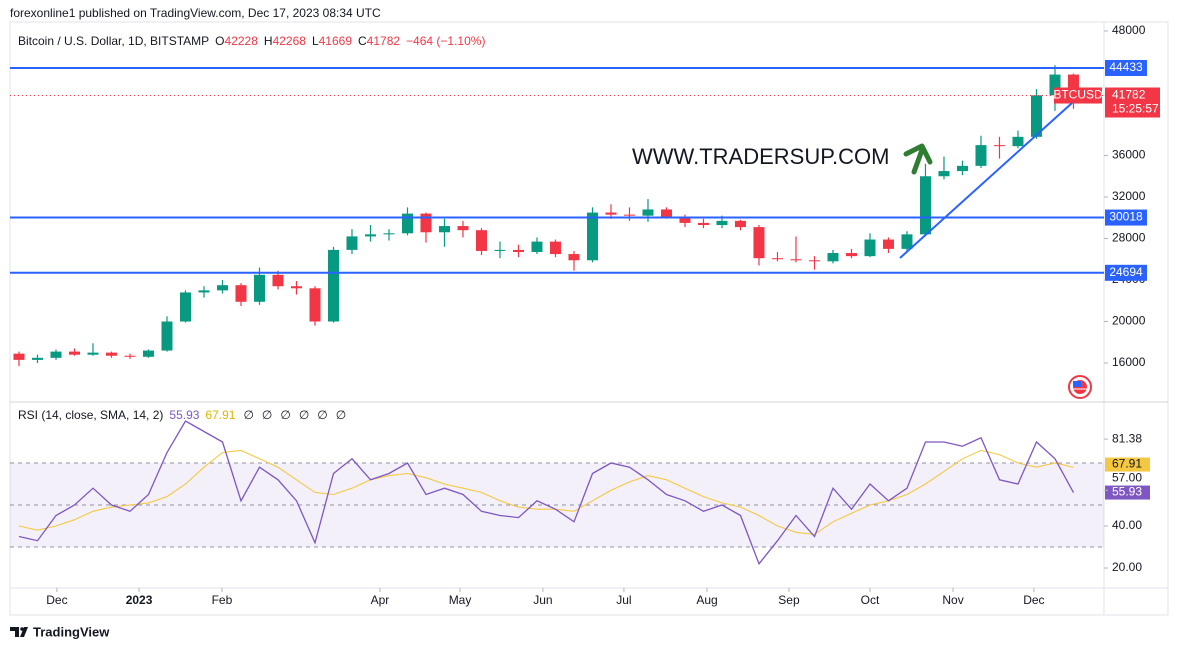 The image size is (1177, 650). I want to click on x-tick-label: Jul, so click(623, 600).